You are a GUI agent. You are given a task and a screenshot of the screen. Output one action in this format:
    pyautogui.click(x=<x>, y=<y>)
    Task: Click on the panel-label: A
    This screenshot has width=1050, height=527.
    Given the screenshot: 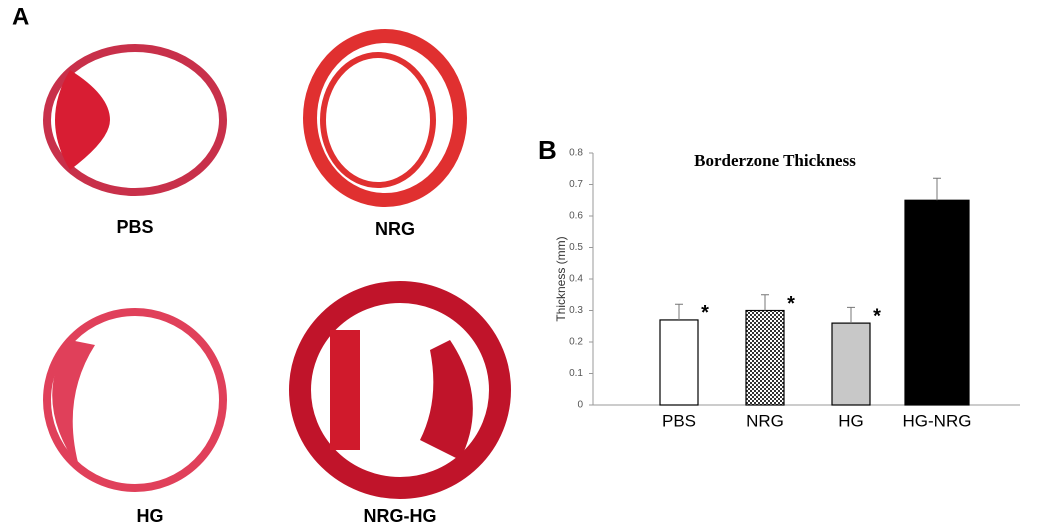 What is the action you would take?
    pyautogui.click(x=20, y=16)
    